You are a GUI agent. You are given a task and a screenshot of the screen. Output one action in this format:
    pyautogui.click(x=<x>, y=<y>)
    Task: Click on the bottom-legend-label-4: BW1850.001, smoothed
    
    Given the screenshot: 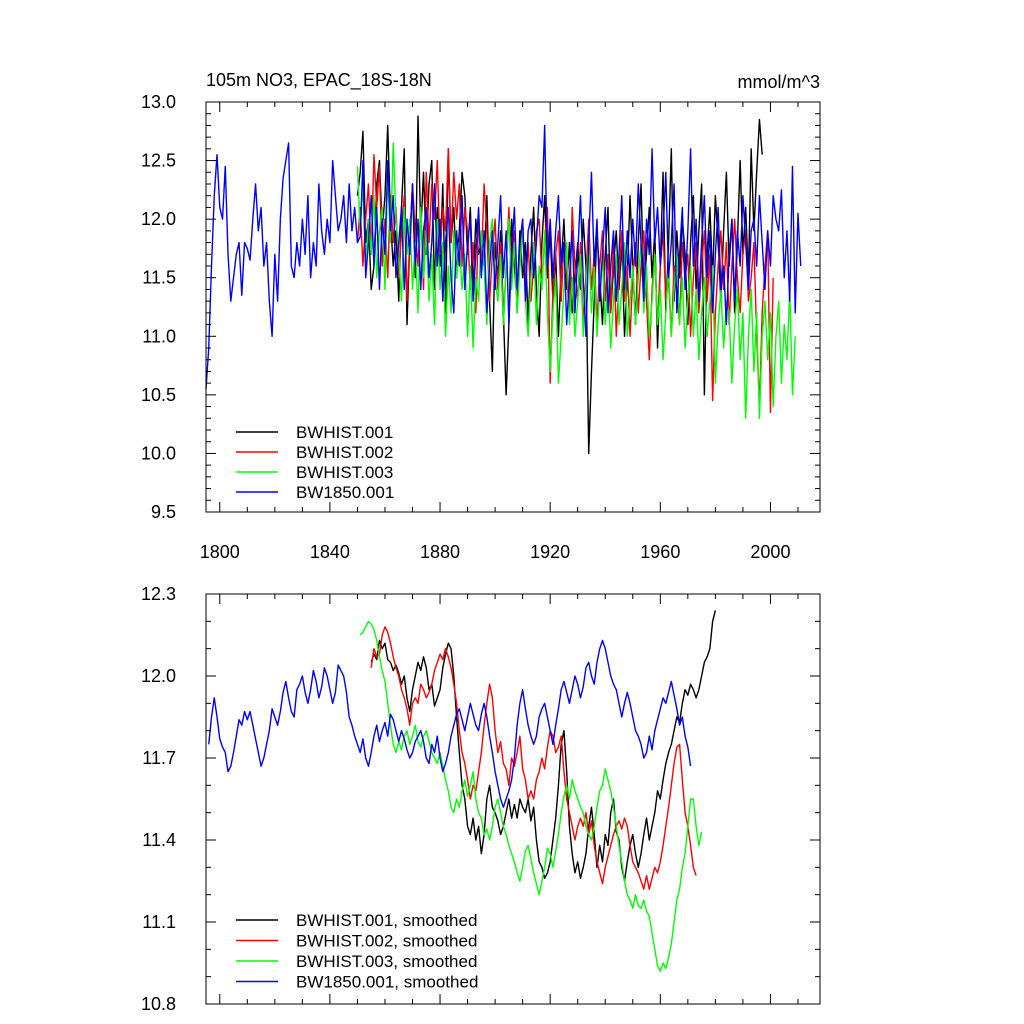 What is the action you would take?
    pyautogui.click(x=387, y=982)
    